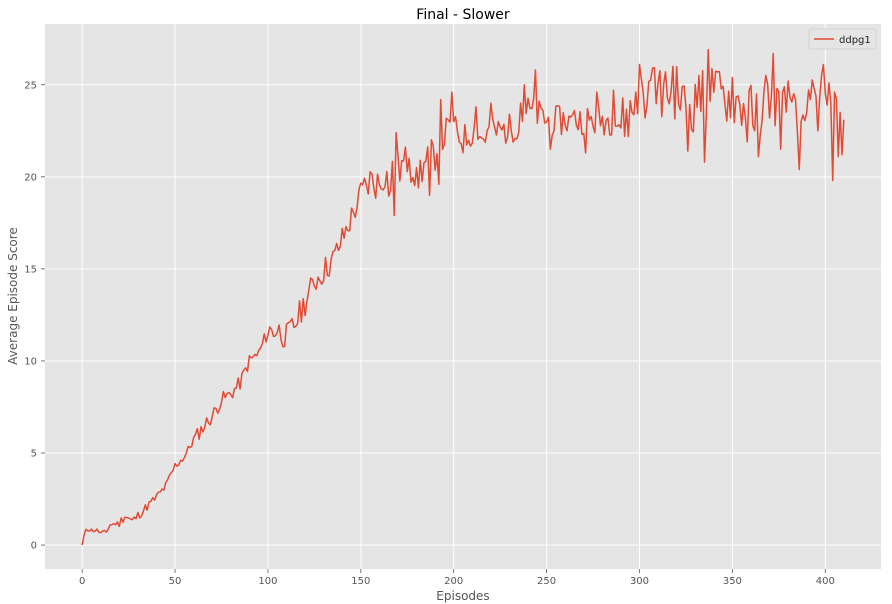 The width and height of the screenshot is (892, 604). I want to click on x-tick-label: 350, so click(732, 581).